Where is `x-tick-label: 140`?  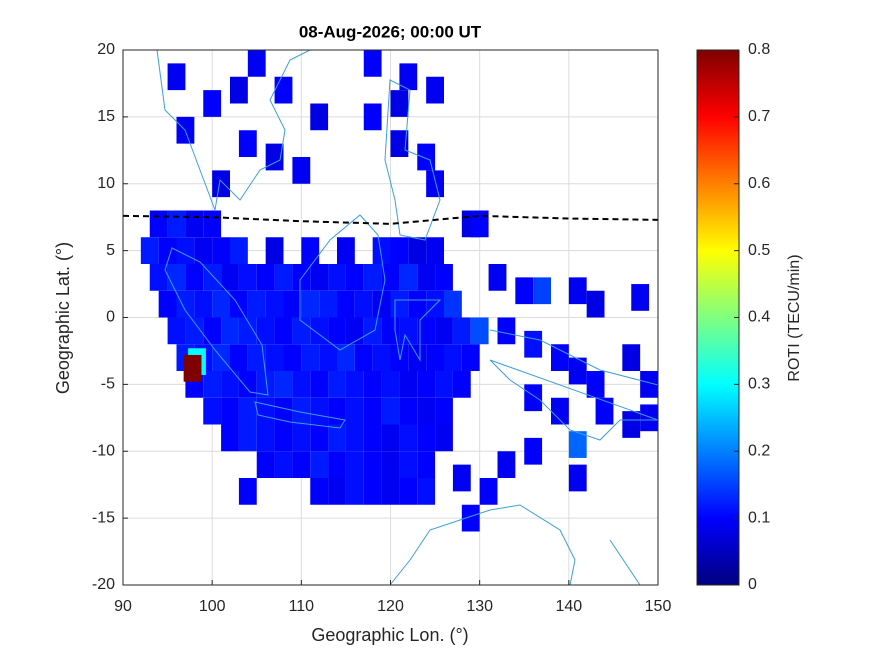 x-tick-label: 140 is located at coordinates (568, 606).